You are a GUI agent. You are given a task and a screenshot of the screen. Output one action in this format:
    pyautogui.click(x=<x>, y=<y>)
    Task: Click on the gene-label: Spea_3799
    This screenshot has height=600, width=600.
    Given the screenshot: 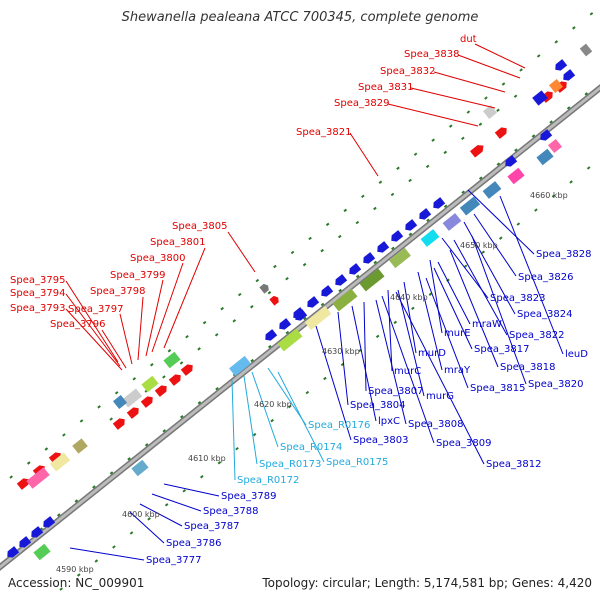 What is the action you would take?
    pyautogui.click(x=137, y=275)
    